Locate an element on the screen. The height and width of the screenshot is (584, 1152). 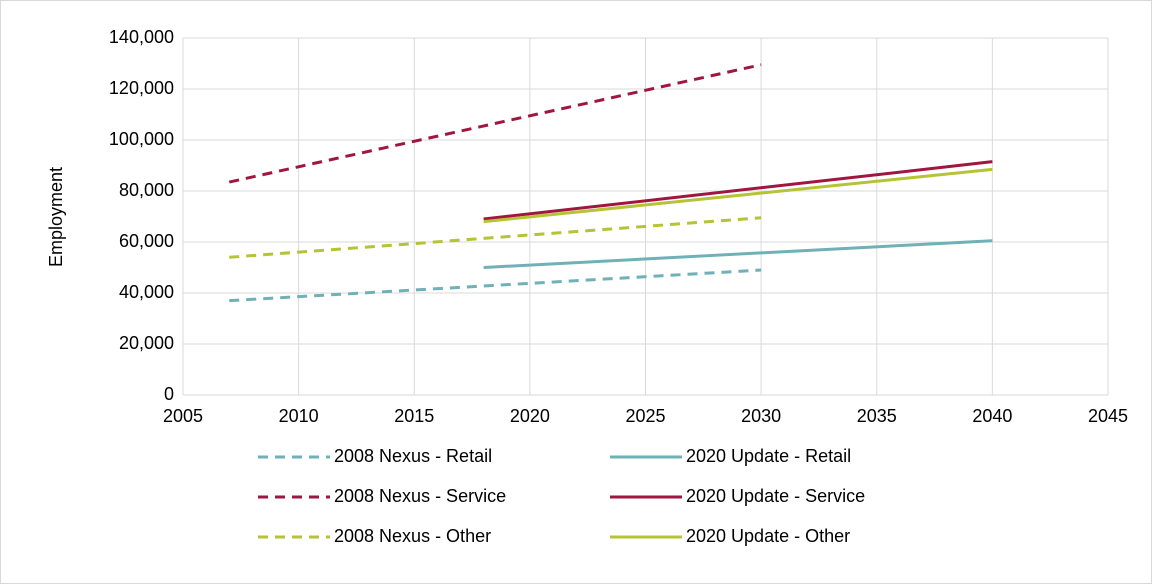
legend-label: 2008 Nexus - Retail is located at coordinates (413, 456).